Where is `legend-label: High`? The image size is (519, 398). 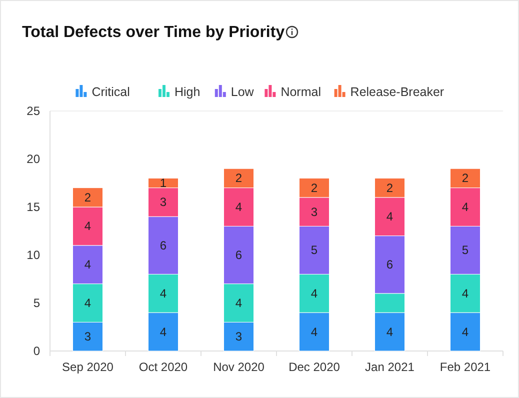
legend-label: High is located at coordinates (187, 92).